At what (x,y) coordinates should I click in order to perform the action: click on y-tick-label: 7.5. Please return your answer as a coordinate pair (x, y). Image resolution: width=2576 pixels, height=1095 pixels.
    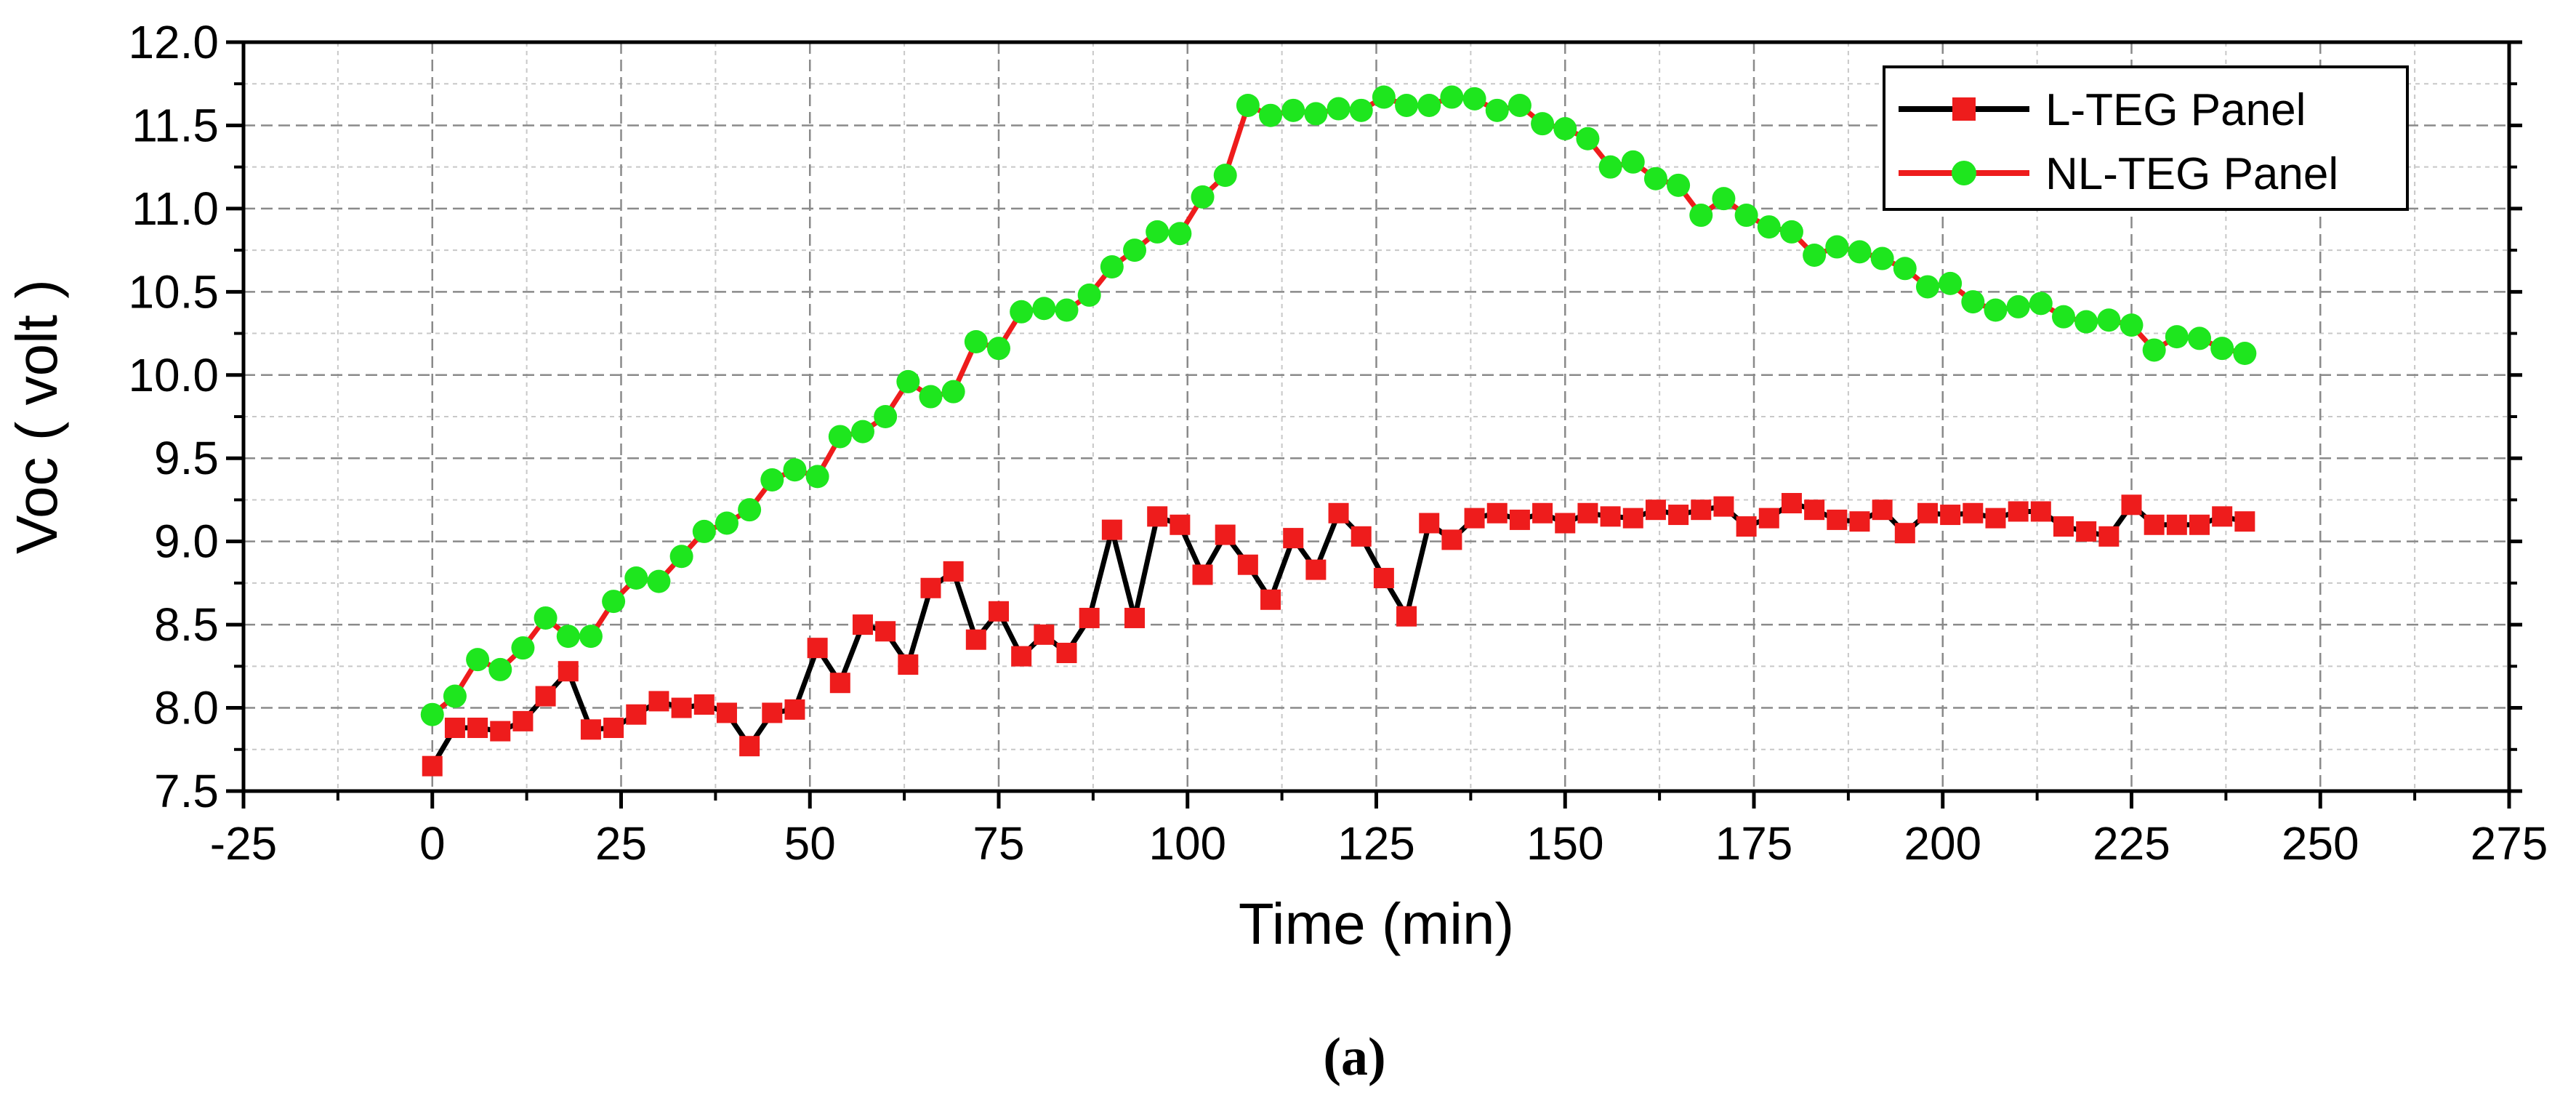
    Looking at the image, I should click on (186, 791).